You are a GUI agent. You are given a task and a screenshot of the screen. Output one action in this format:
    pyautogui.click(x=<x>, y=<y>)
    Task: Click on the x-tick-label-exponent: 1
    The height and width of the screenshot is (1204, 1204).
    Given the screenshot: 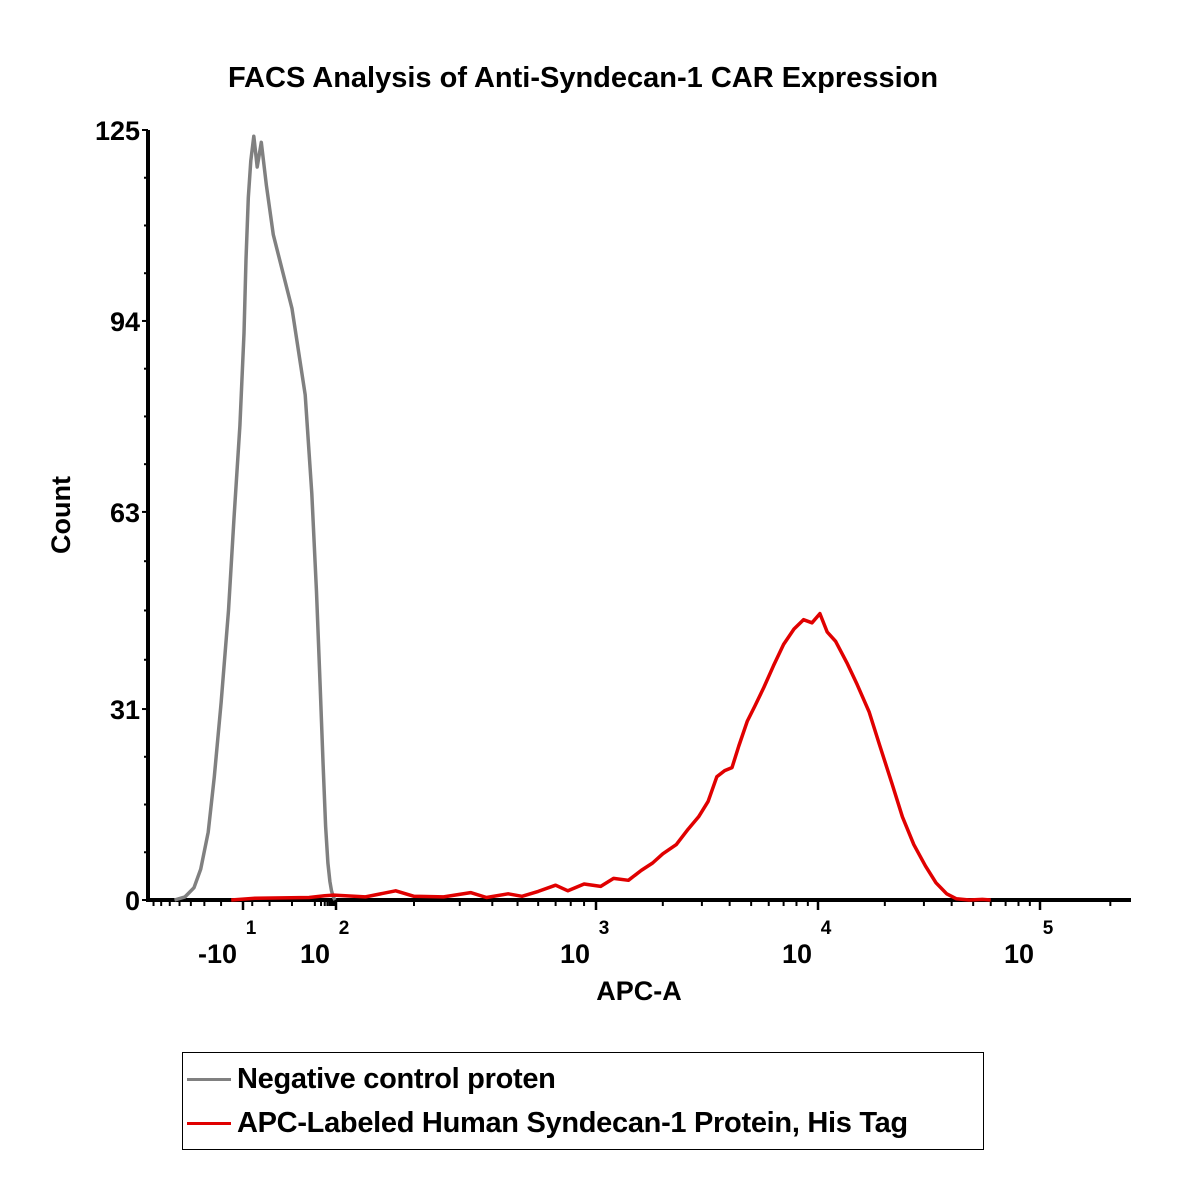 What is the action you would take?
    pyautogui.click(x=251, y=928)
    